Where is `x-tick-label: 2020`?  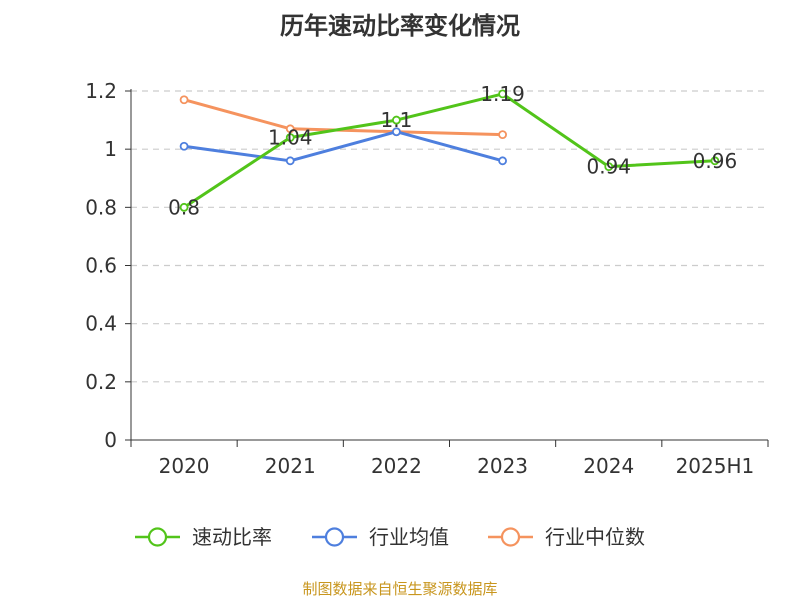 x-tick-label: 2020 is located at coordinates (184, 466).